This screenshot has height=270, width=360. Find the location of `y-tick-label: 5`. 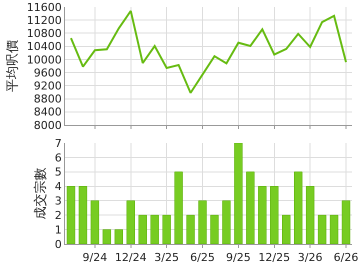

y-tick-label: 5 is located at coordinates (58, 172).